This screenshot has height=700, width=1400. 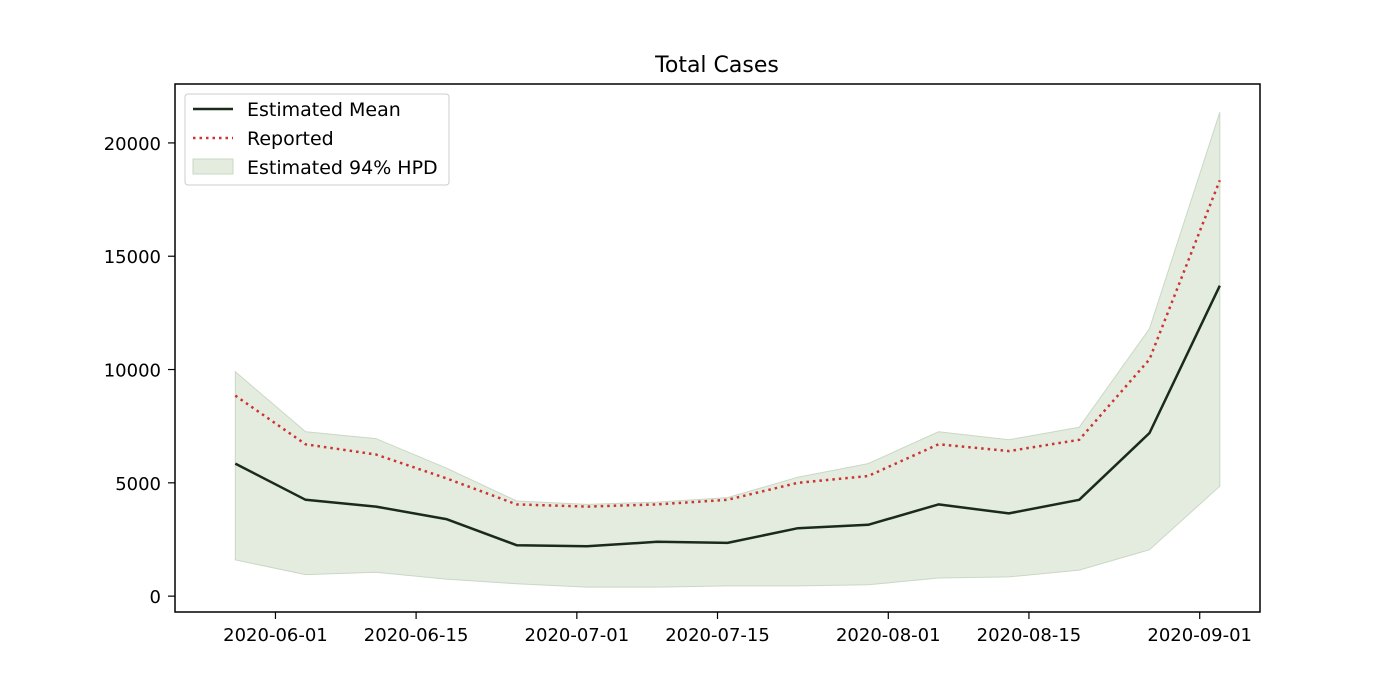 I want to click on y-tick-label: 10000, so click(x=132, y=371).